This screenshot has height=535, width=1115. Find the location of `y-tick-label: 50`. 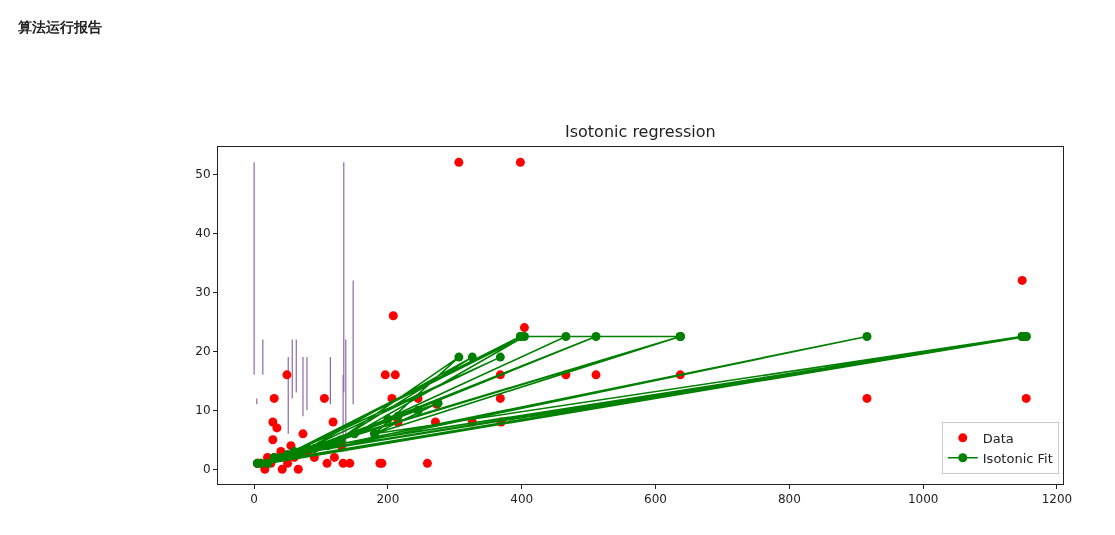

y-tick-label: 50 is located at coordinates (203, 174).